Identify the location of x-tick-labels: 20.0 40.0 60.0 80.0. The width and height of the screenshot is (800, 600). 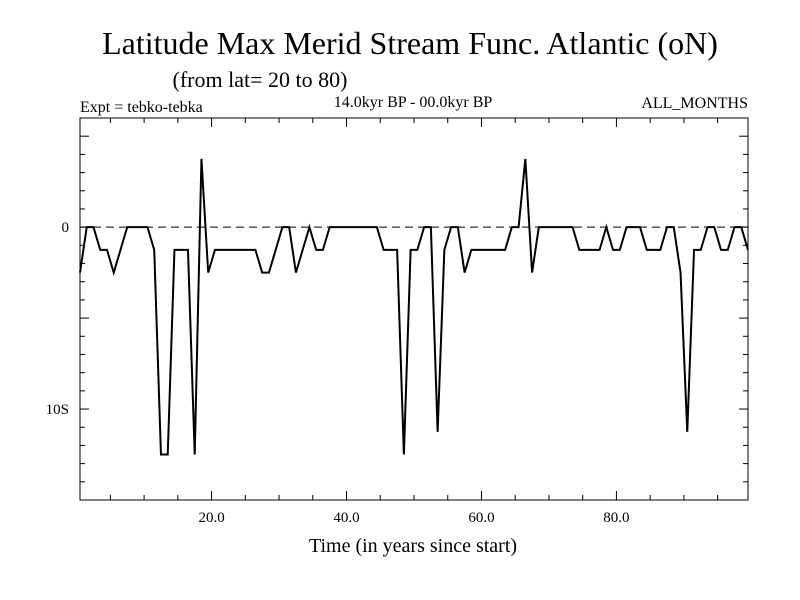
(413, 518).